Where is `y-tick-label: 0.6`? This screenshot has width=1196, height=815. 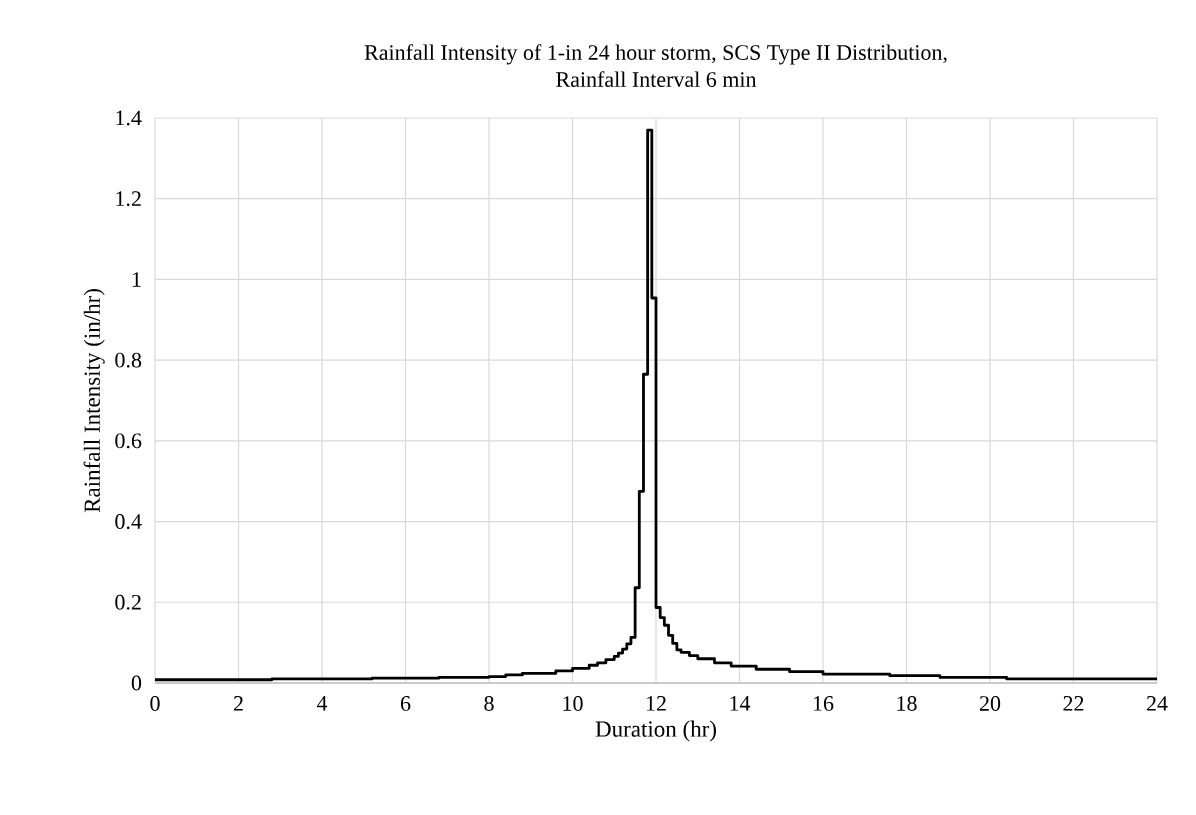
y-tick-label: 0.6 is located at coordinates (128, 441).